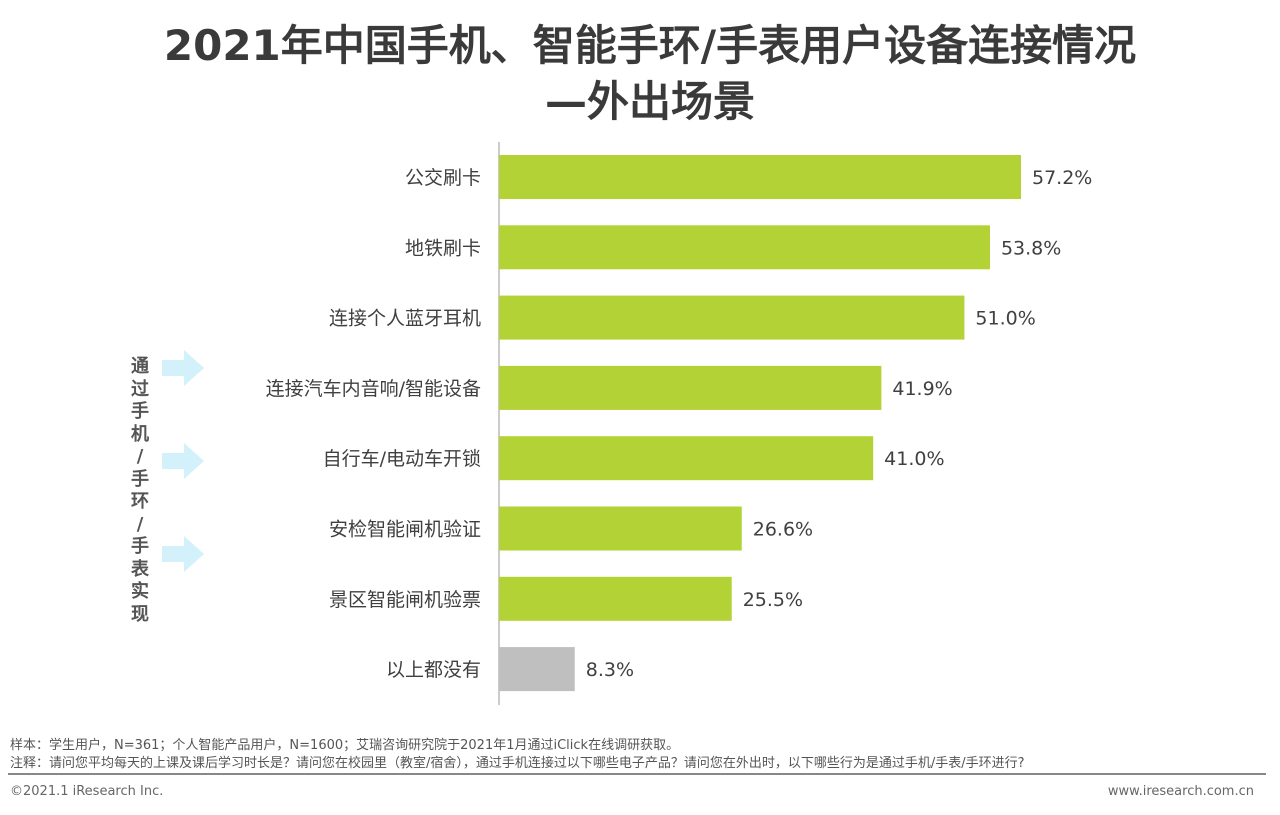 This screenshot has height=815, width=1280. Describe the element at coordinates (405, 600) in the screenshot. I see `category-label: 景区智能闸机验票` at that location.